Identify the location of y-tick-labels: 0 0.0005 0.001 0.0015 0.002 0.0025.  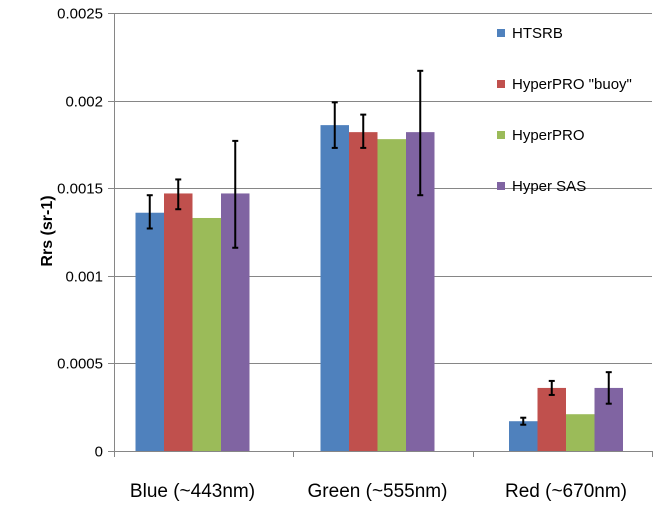
(80, 233).